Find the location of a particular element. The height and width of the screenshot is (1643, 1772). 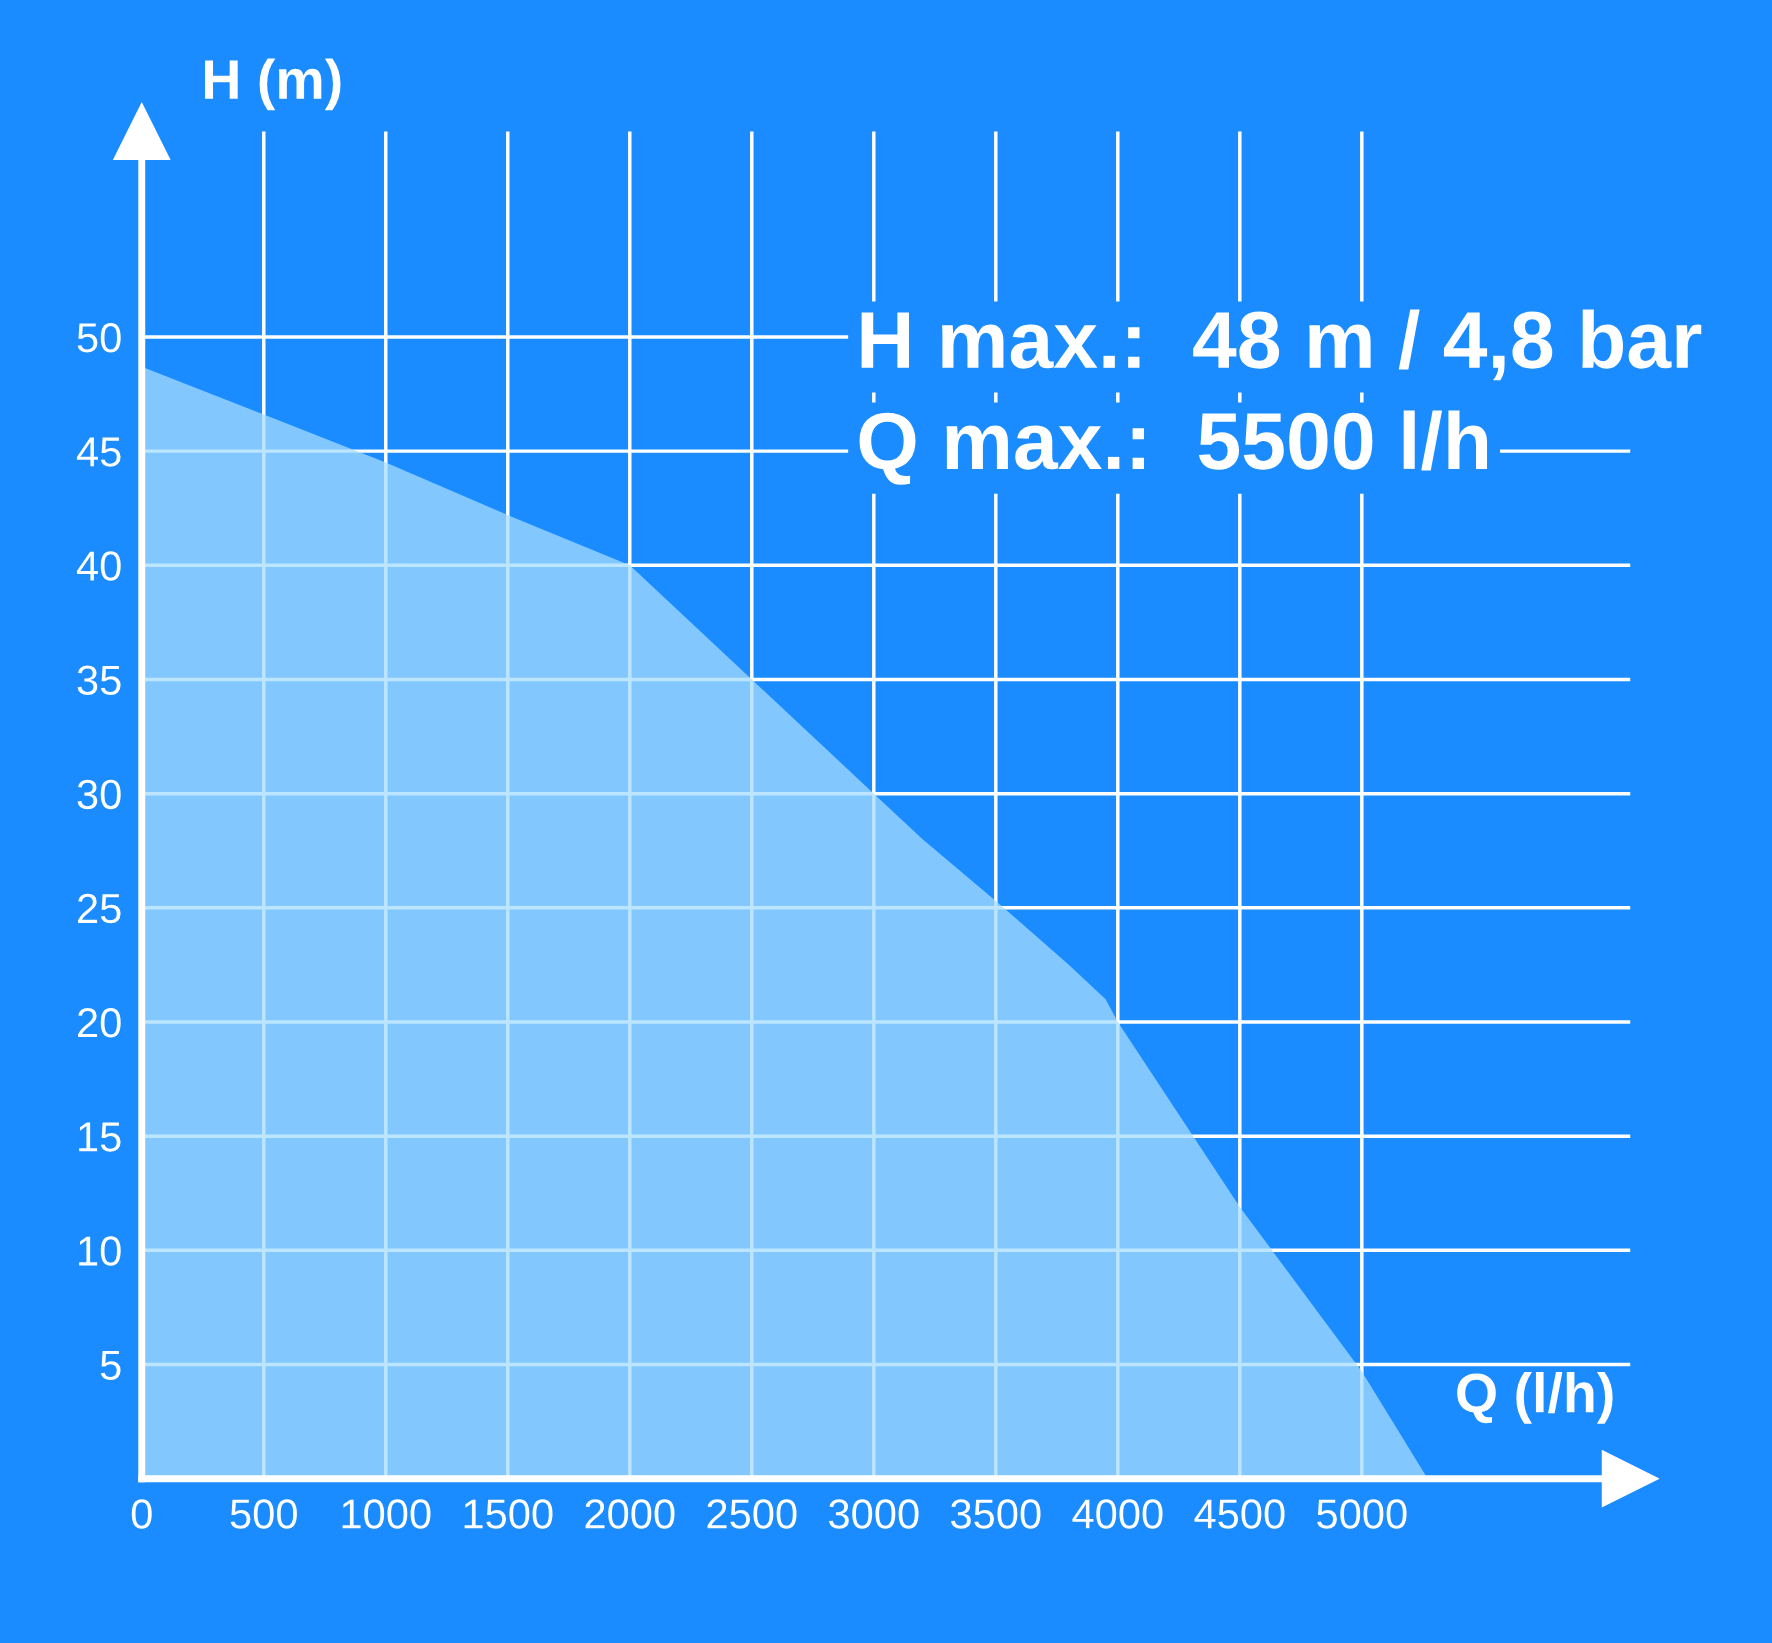

x-tick-label: 0 is located at coordinates (141, 1514).